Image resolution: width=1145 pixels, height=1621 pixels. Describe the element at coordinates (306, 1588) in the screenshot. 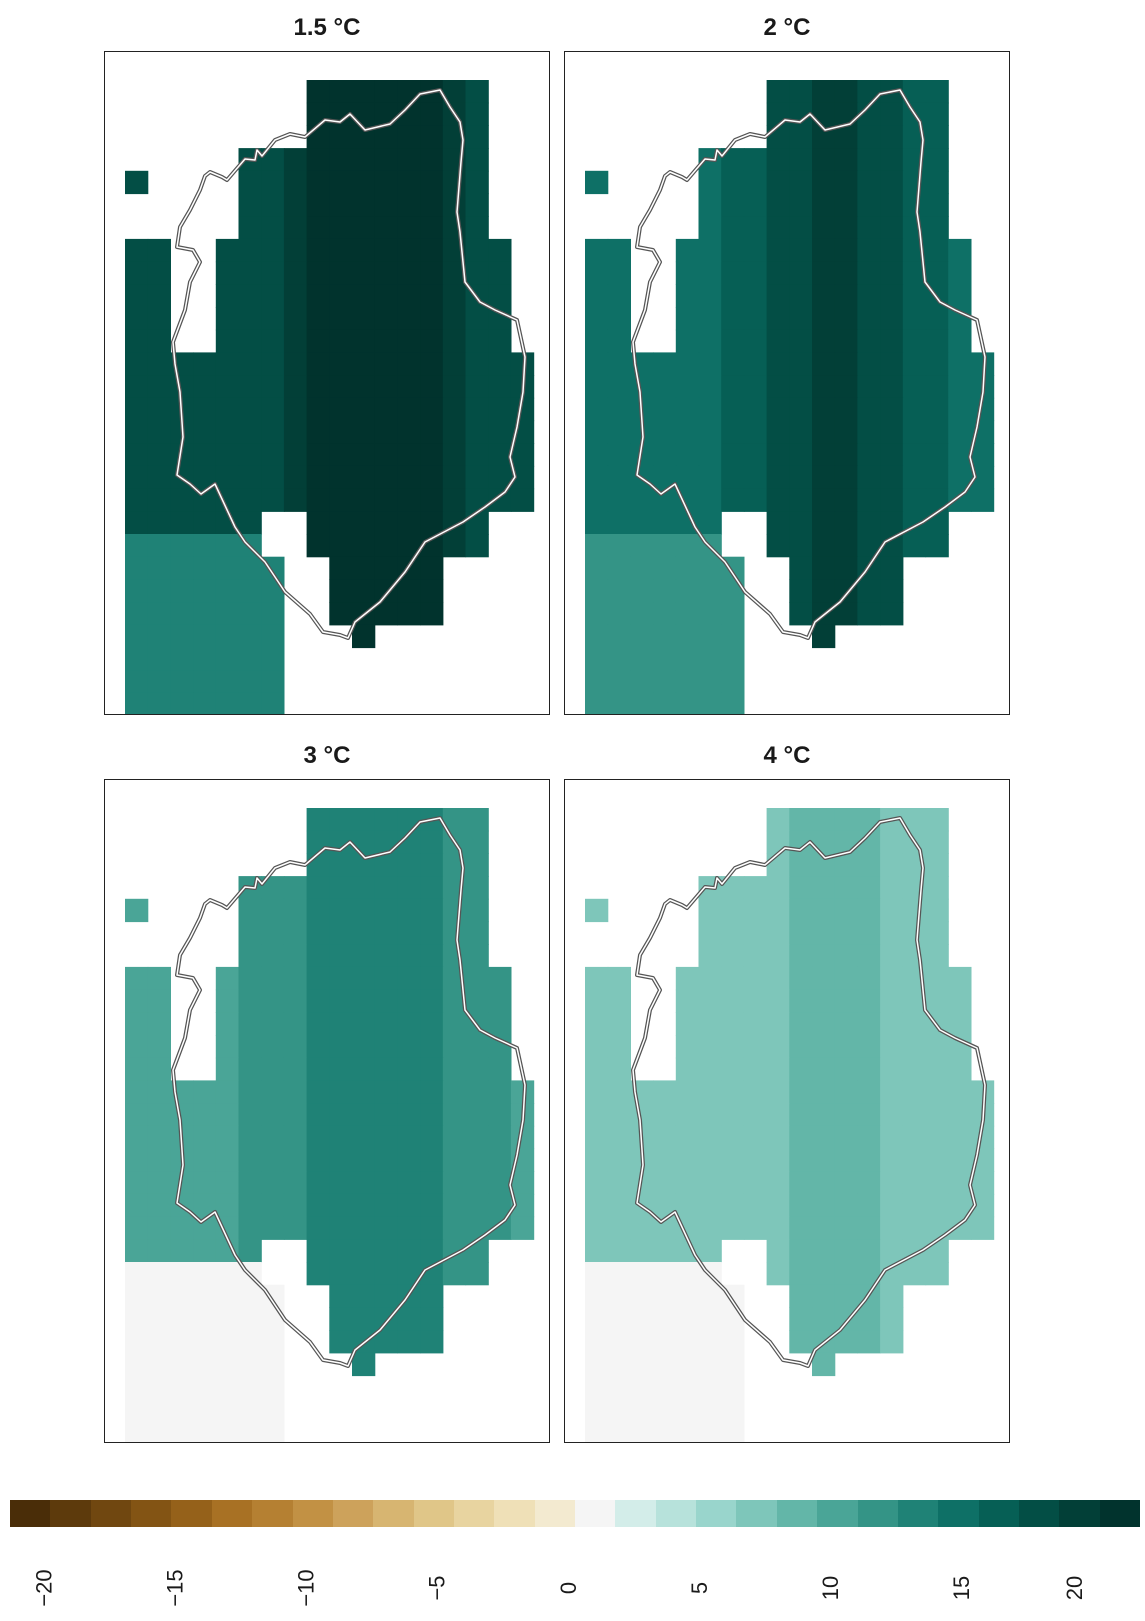

I see `colorbar-tick-label: −10` at that location.